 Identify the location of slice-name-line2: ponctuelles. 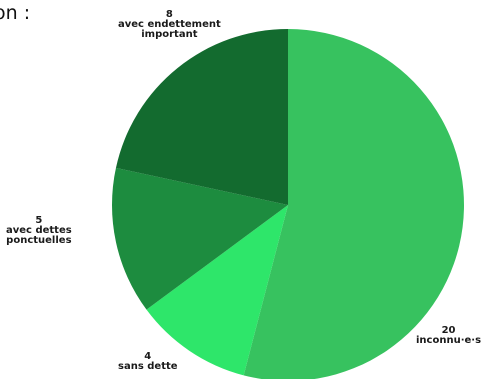
(39, 240).